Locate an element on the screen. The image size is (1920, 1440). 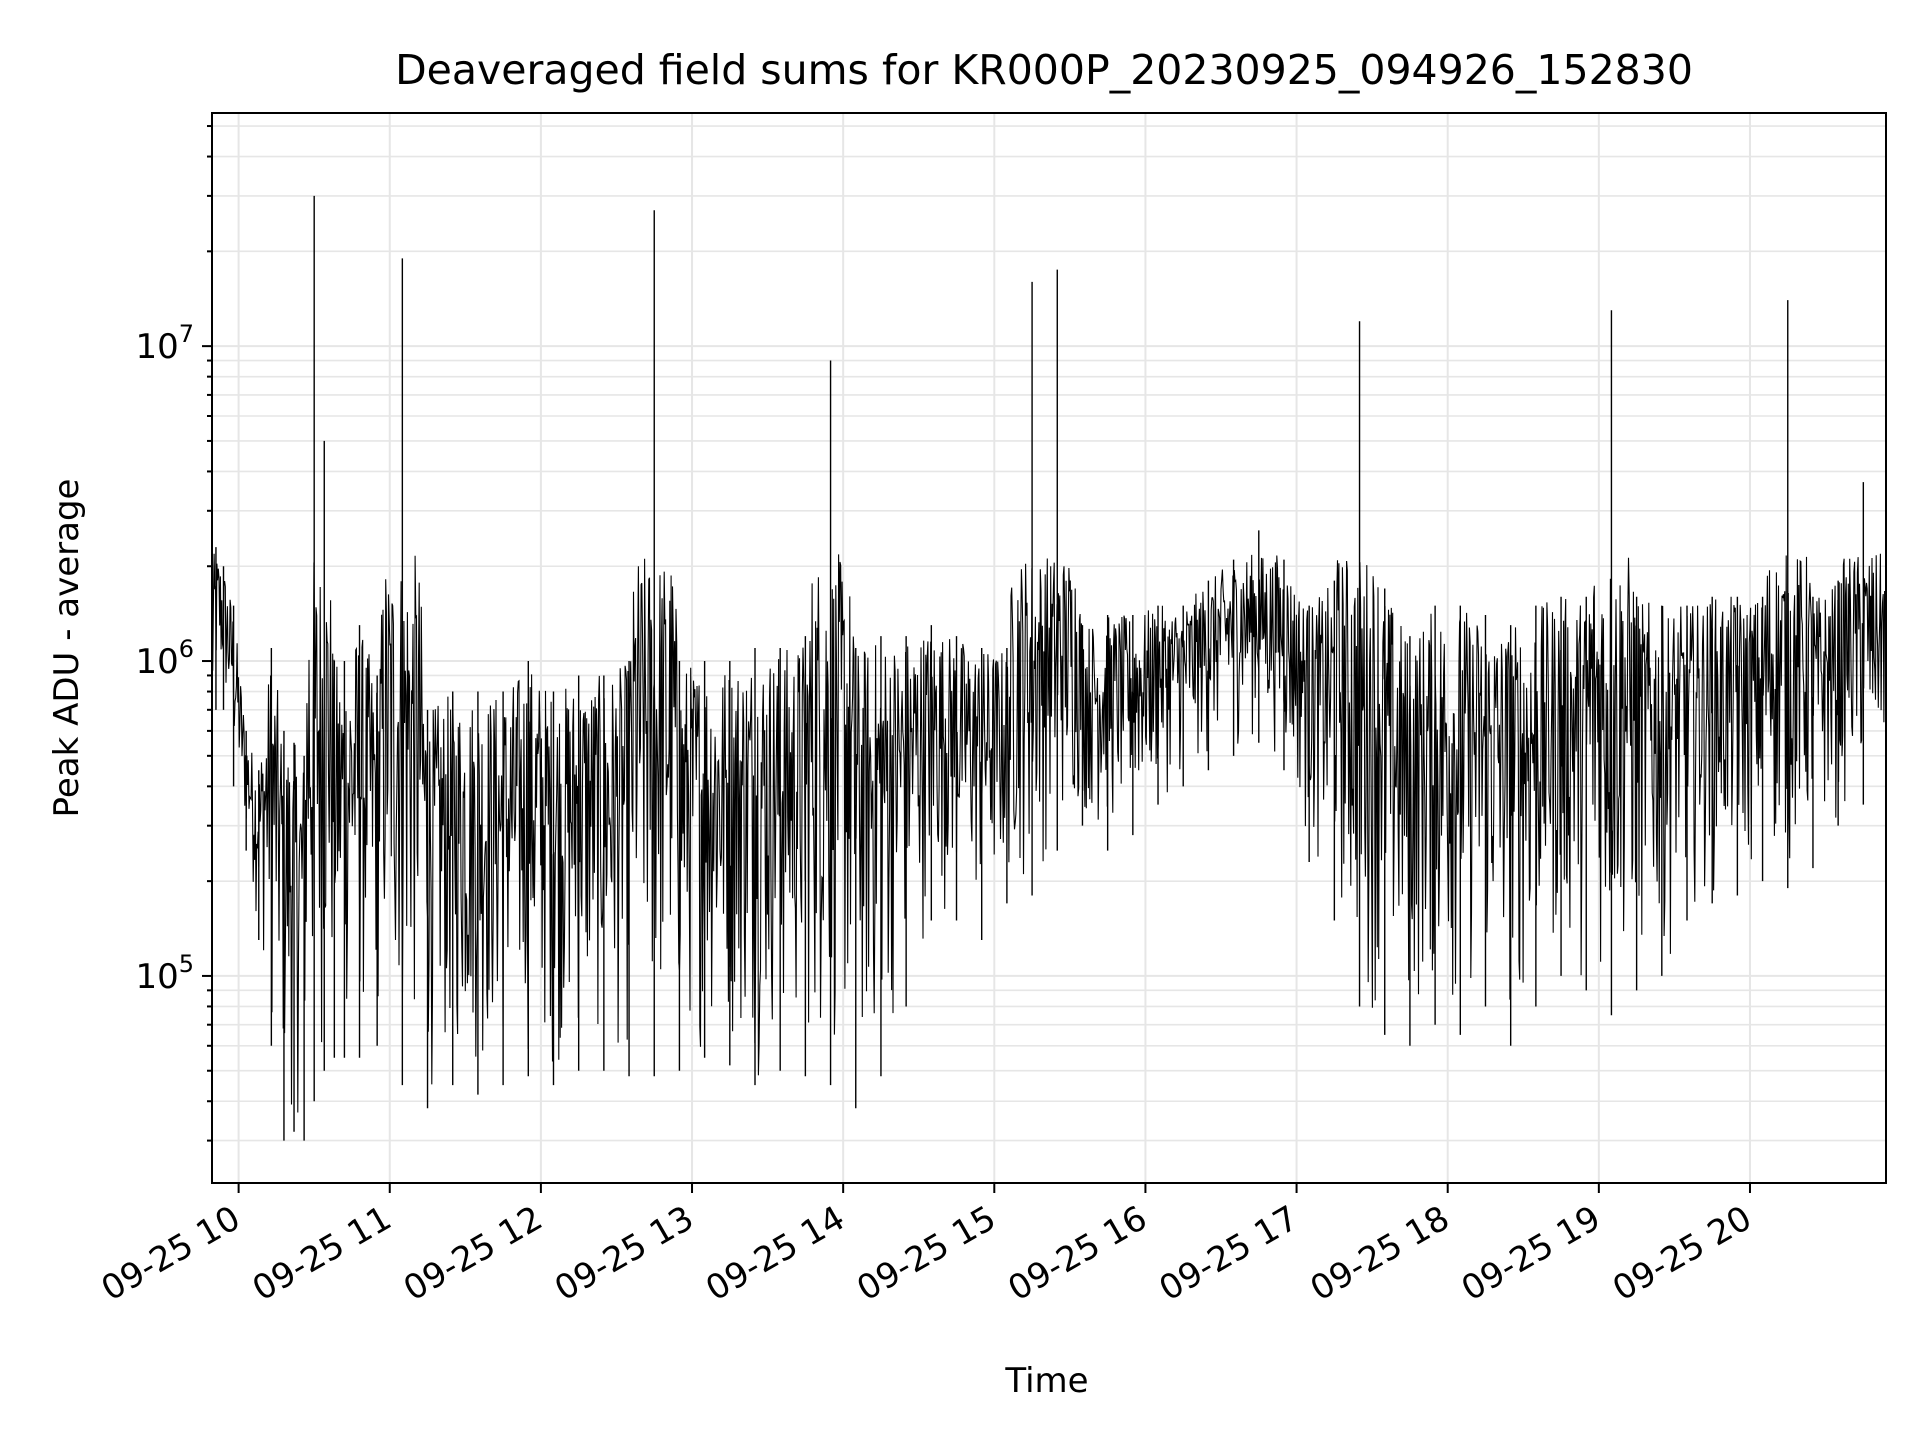
x-axis-label: Time is located at coordinates (1046, 1381).